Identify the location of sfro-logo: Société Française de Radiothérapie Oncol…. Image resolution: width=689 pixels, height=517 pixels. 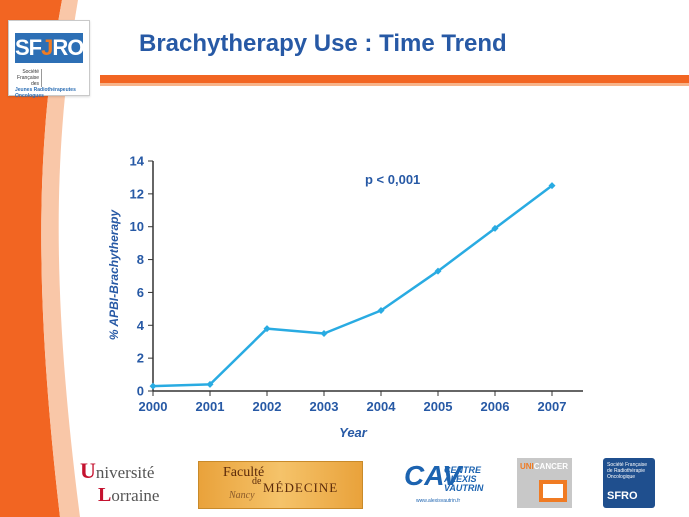
(629, 483).